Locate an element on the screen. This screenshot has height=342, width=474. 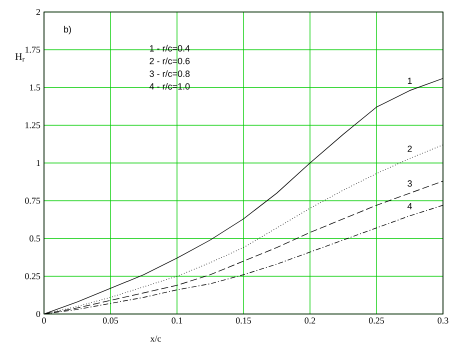
x-tick-label: 0.15 is located at coordinates (244, 321).